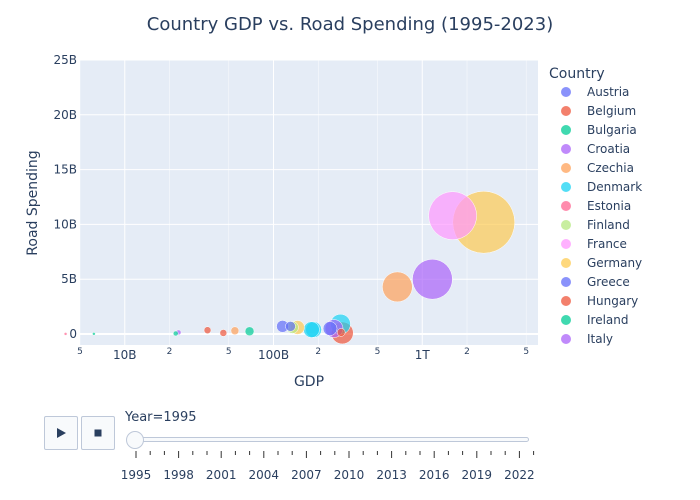  What do you see at coordinates (73, 334) in the screenshot?
I see `y-tick-label: 0` at bounding box center [73, 334].